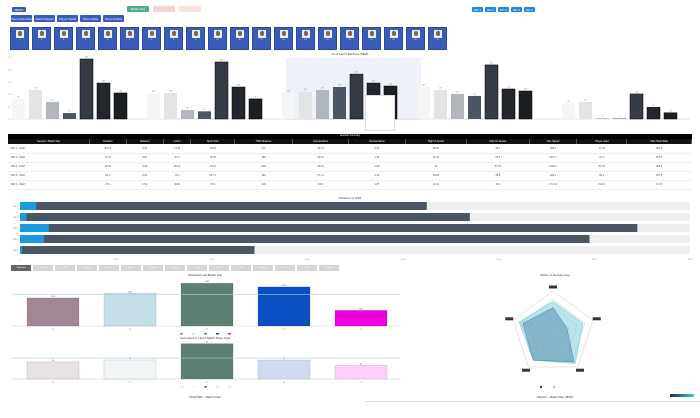 This screenshot has width=700, height=418. What do you see at coordinates (593, 240) in the screenshot?
I see `bar-label: 5950` at bounding box center [593, 240].